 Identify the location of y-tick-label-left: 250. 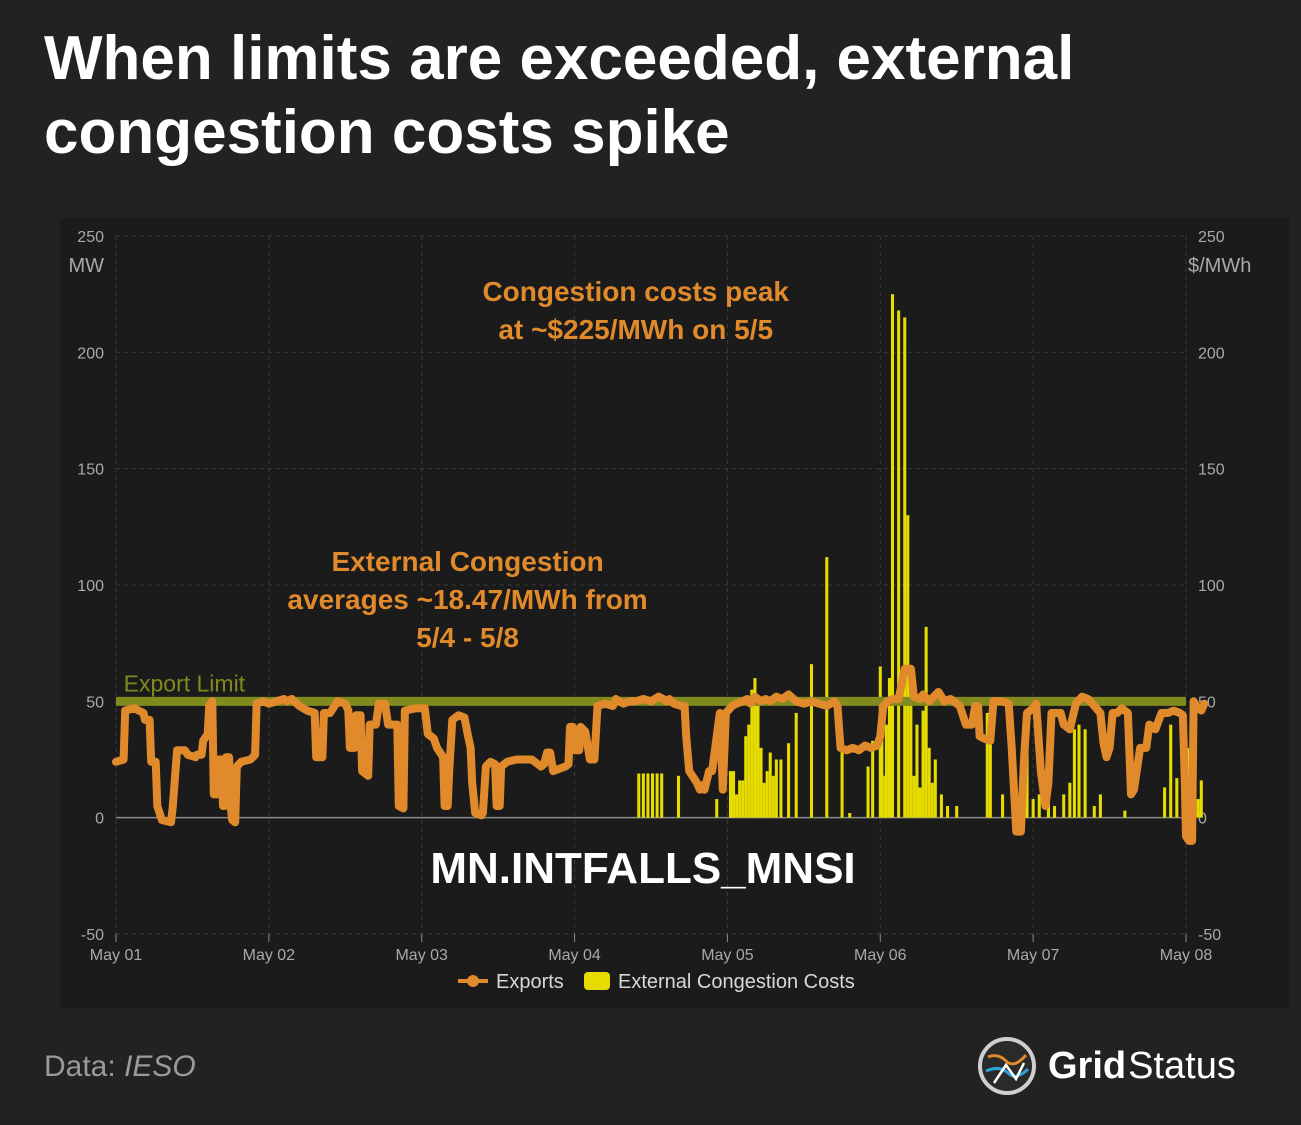
(90, 237).